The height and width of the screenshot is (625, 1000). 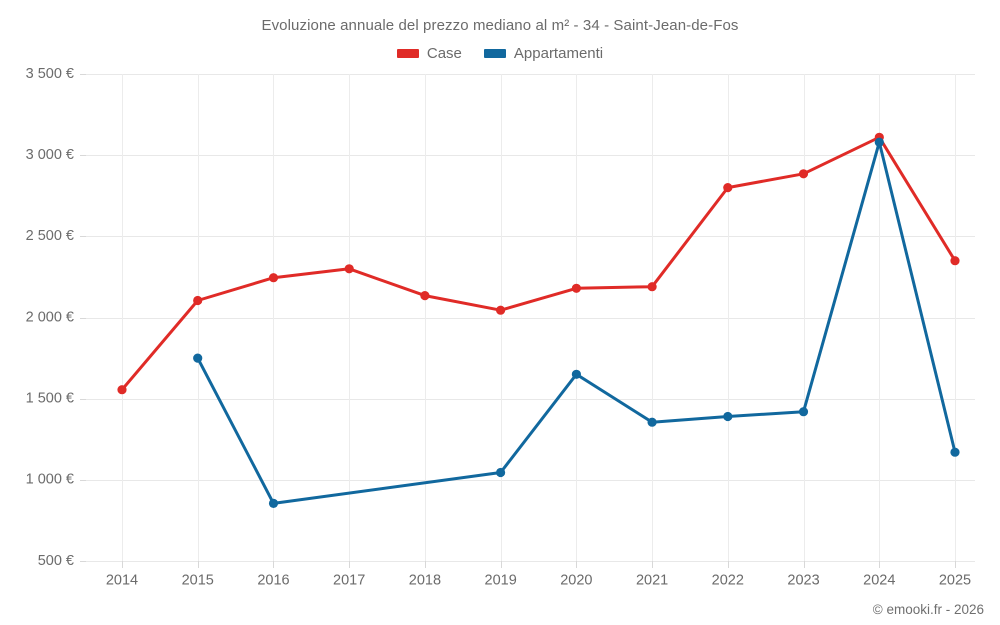 I want to click on legend-label-appartamenti: Appartamenti, so click(x=558, y=53).